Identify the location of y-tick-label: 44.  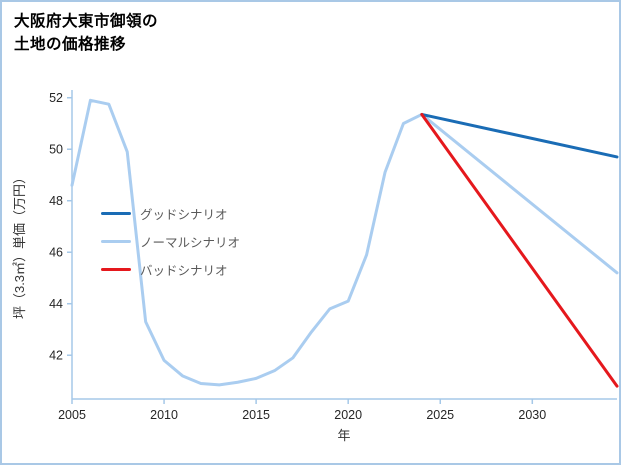
(56, 304).